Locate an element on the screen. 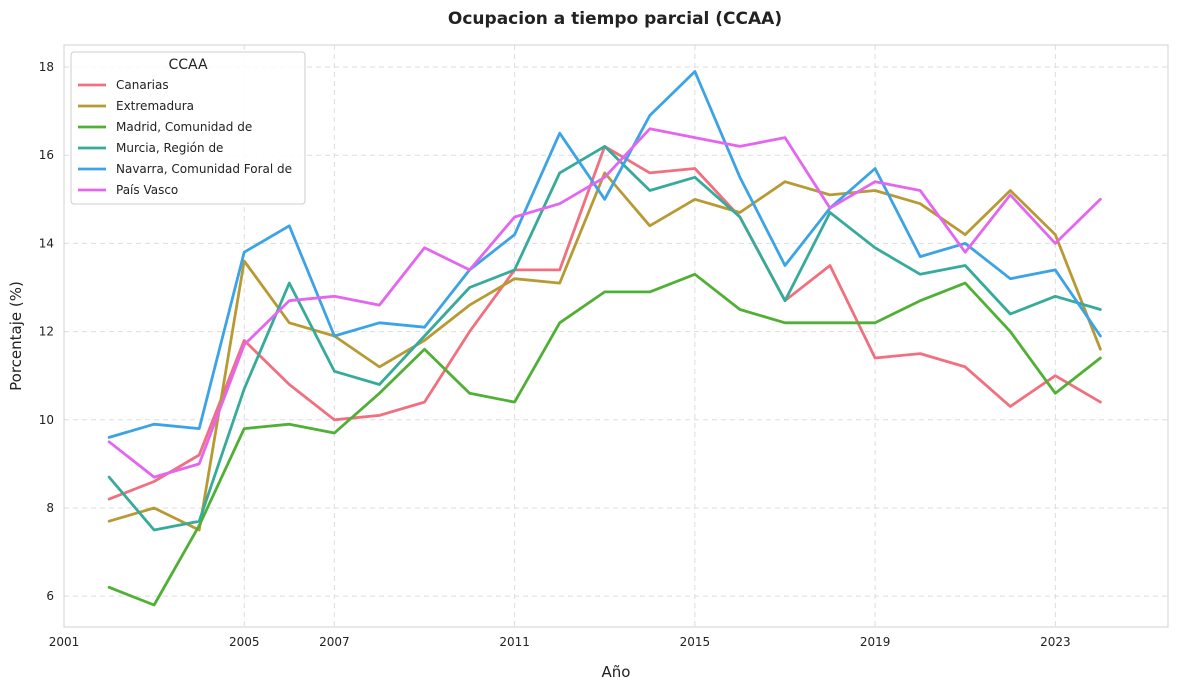 The image size is (1178, 690). legend-title: CCAA is located at coordinates (188, 65).